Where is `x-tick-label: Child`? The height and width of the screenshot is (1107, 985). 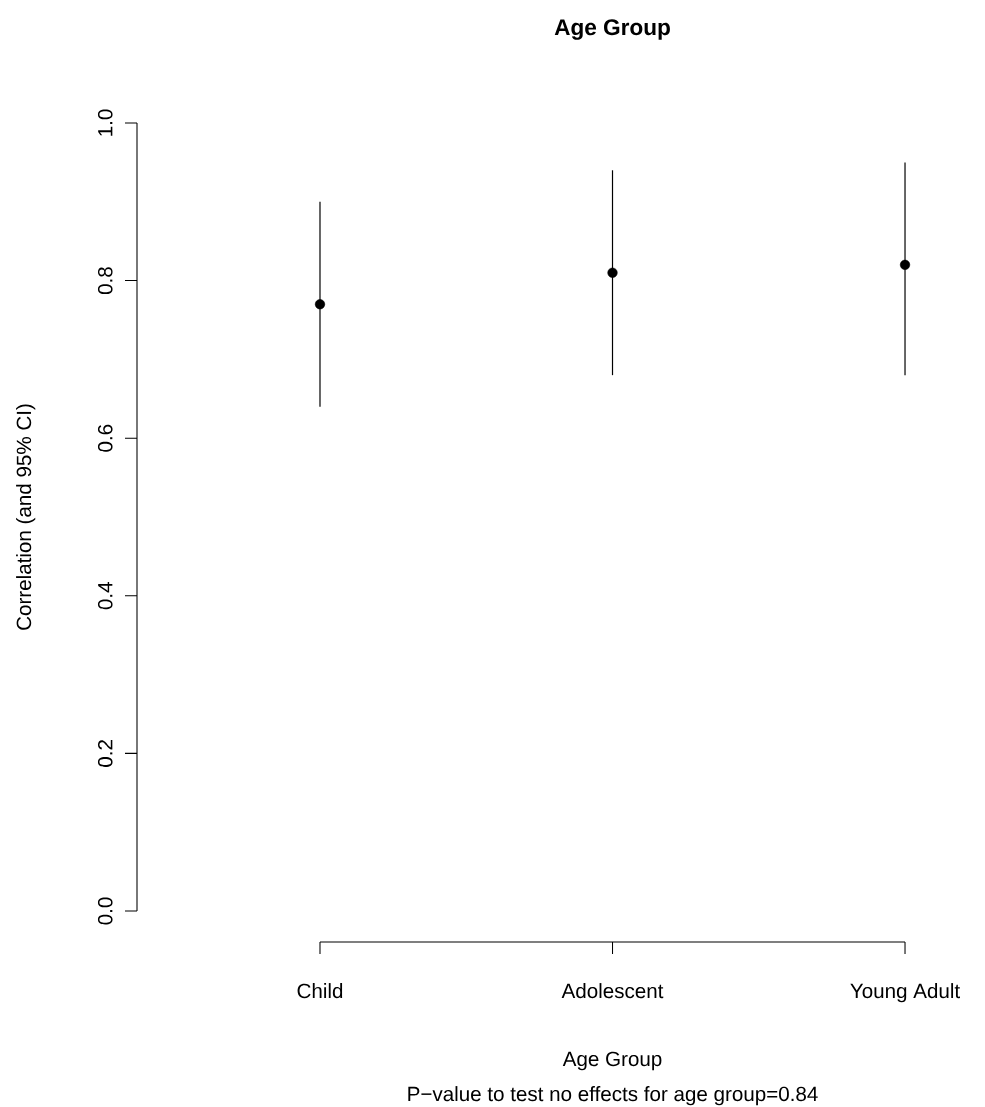
x-tick-label: Child is located at coordinates (320, 991).